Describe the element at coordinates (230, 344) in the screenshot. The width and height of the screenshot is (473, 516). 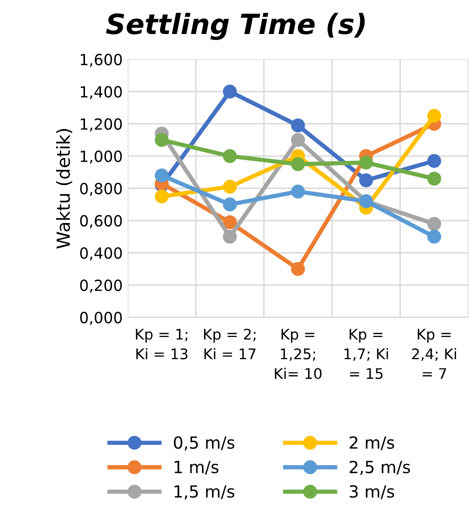
I see `x-tick-label: Kp = 2; Ki = 17` at that location.